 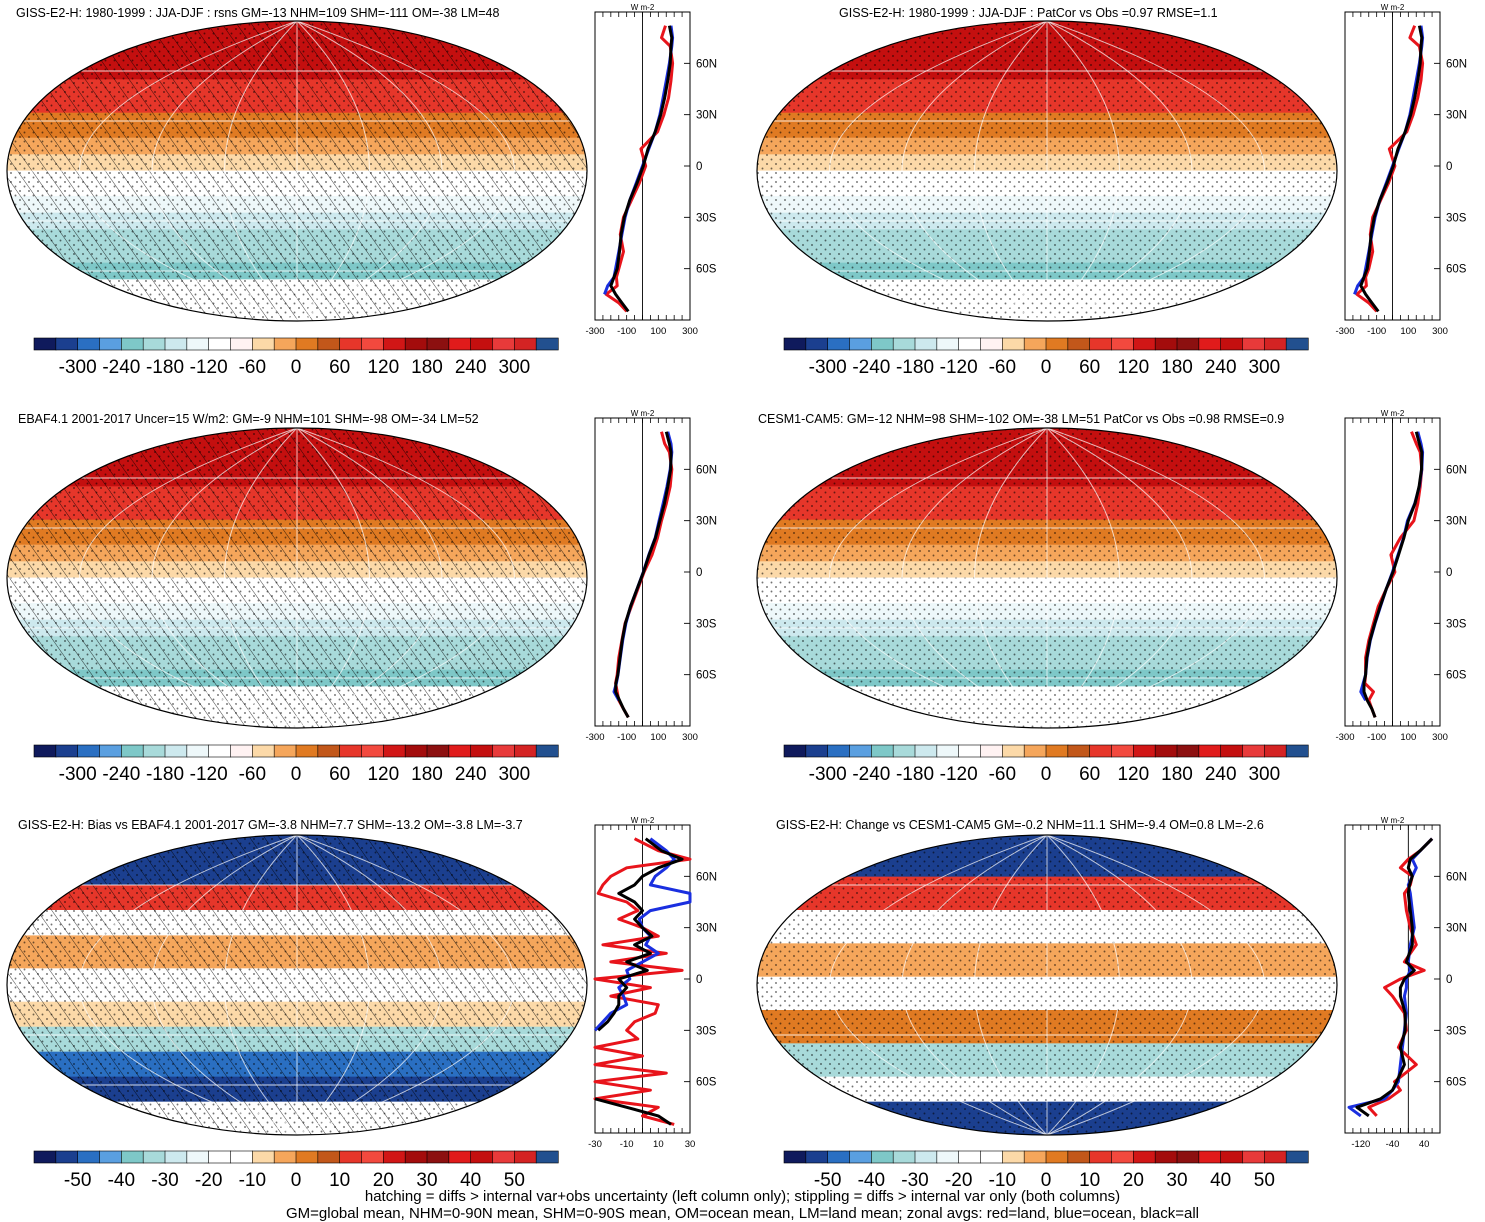 What do you see at coordinates (827, 1180) in the screenshot?
I see `colorbar-tick-label: -50` at bounding box center [827, 1180].